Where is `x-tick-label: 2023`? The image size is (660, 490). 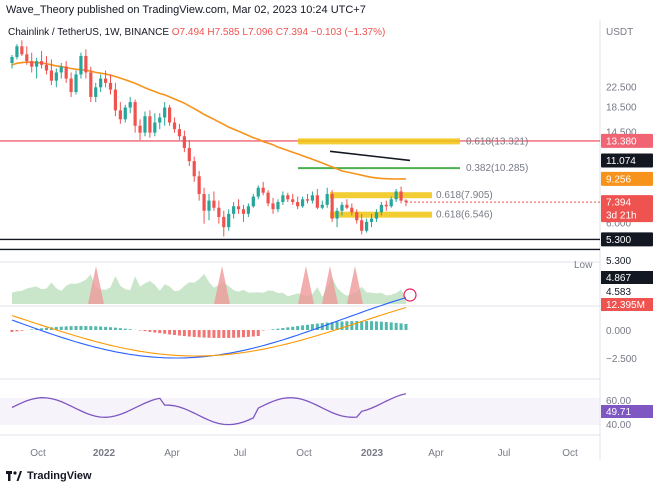
x-tick-label: 2023 is located at coordinates (372, 453).